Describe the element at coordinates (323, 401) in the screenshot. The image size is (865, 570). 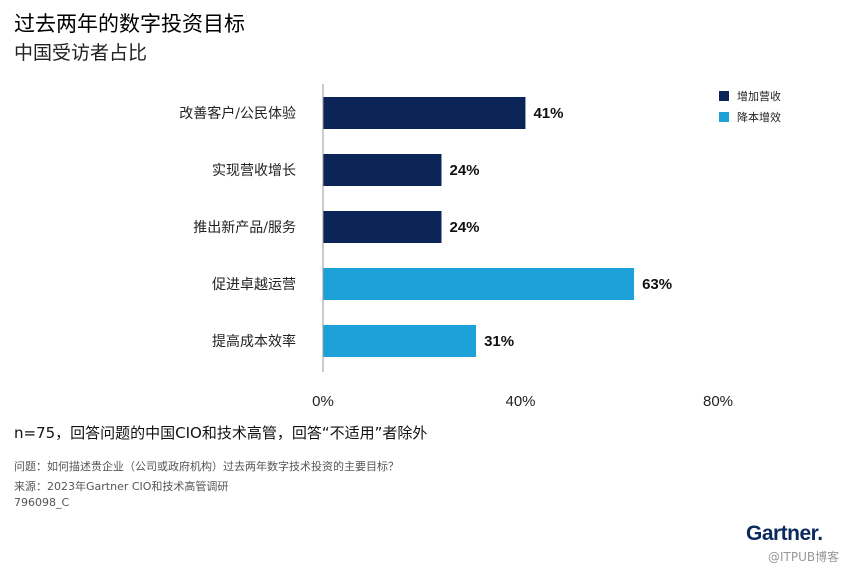
I see `x-tick-label: 0%` at that location.